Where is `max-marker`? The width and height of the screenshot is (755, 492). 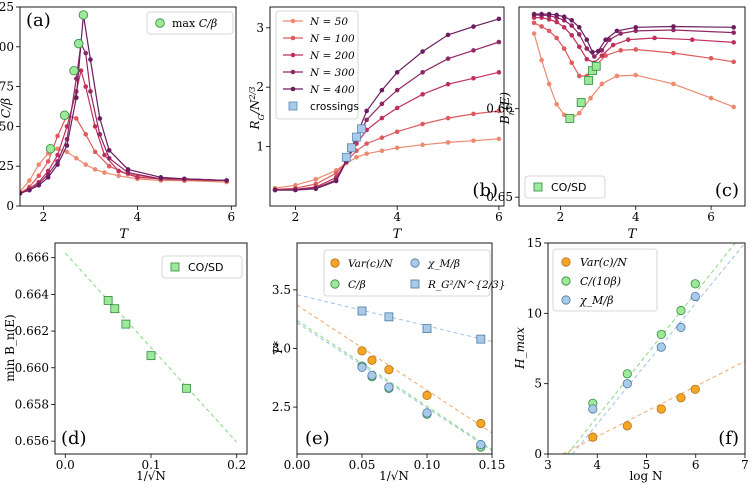 max-marker is located at coordinates (78, 43).